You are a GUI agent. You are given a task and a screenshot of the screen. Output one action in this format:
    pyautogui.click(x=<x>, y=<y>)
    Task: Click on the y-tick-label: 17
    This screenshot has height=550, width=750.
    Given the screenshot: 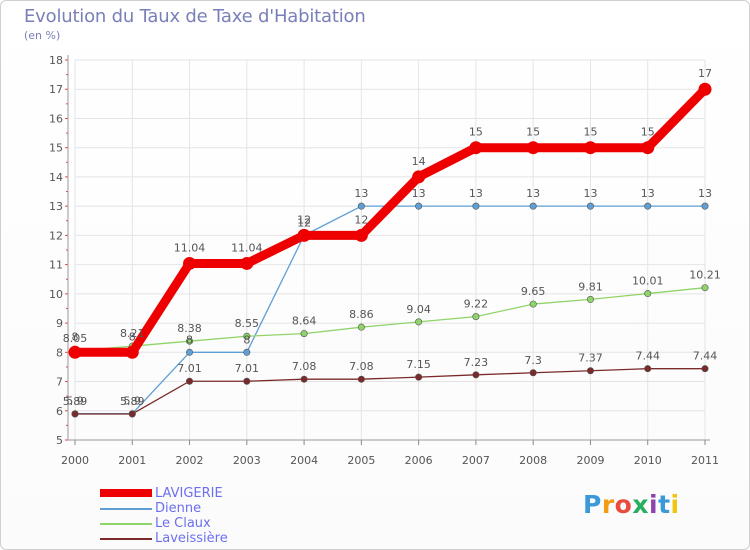 What is the action you would take?
    pyautogui.click(x=56, y=89)
    